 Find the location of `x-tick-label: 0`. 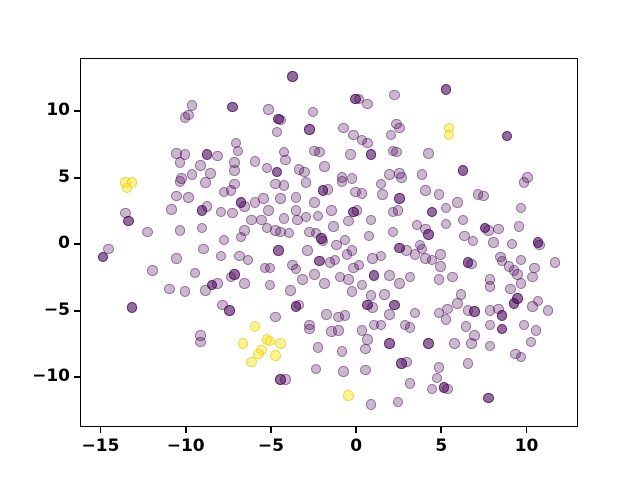

x-tick-label: 0 is located at coordinates (356, 446).